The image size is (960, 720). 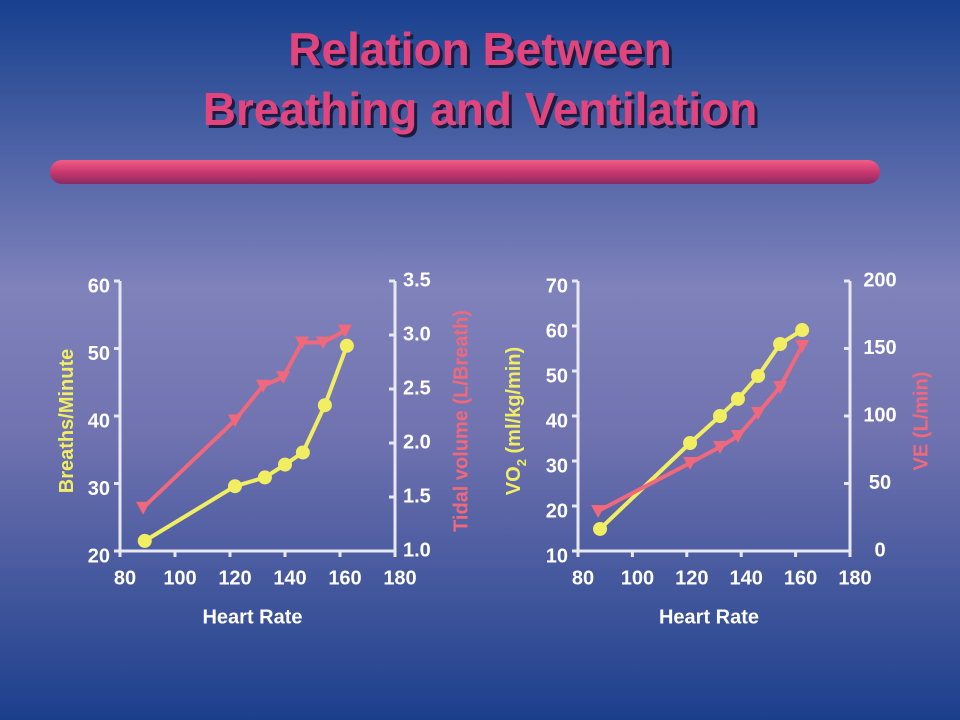 What do you see at coordinates (417, 280) in the screenshot?
I see `y2-tick-label: 3.5` at bounding box center [417, 280].